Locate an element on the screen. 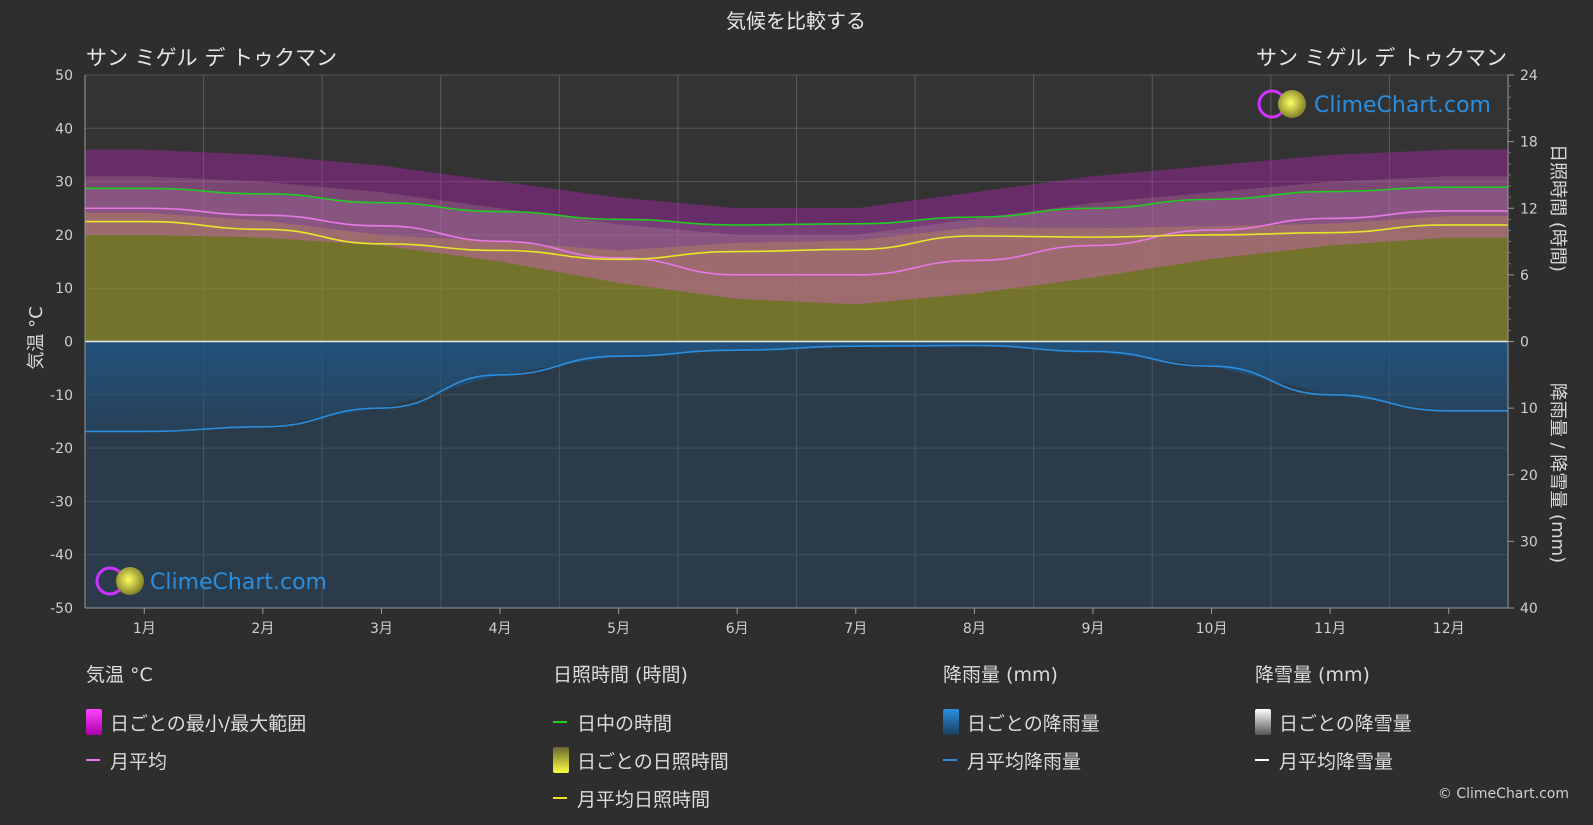 The width and height of the screenshot is (1593, 825). y-left-tick: -10 is located at coordinates (61, 396).